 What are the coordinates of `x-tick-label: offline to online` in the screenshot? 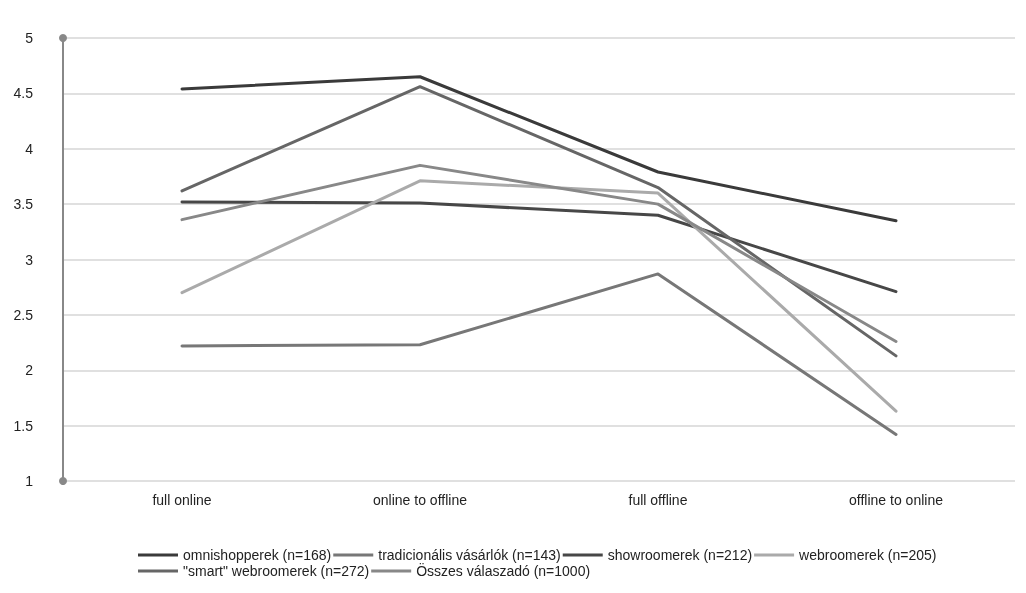 It's located at (896, 500).